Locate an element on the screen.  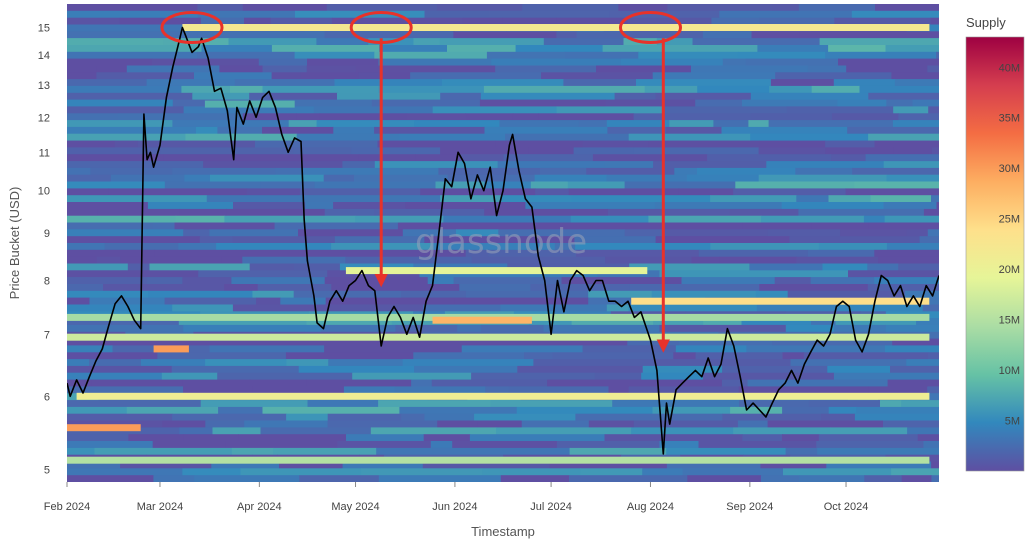
x-tick-label: Sep 2024 is located at coordinates (749, 507).